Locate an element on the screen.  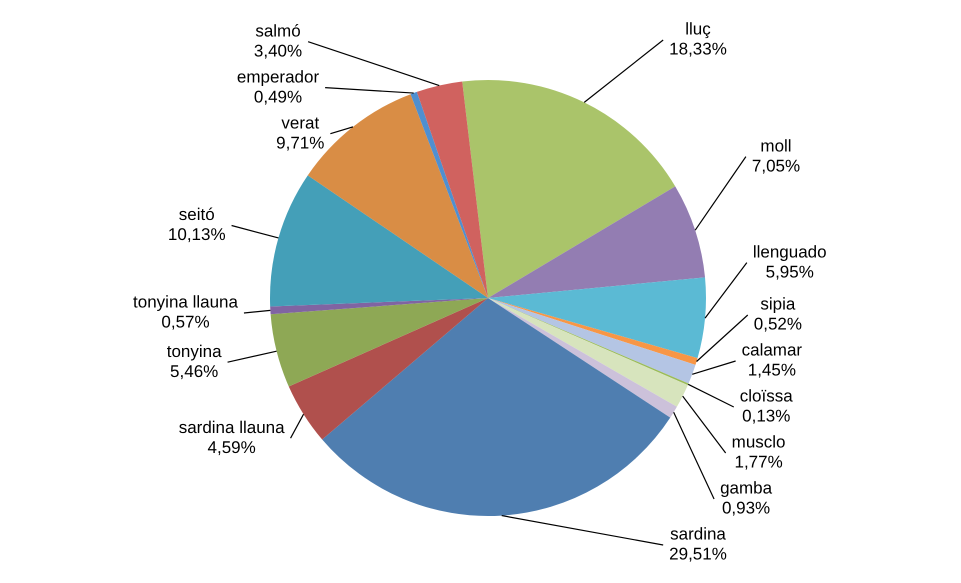
slice-label: salmó is located at coordinates (278, 30).